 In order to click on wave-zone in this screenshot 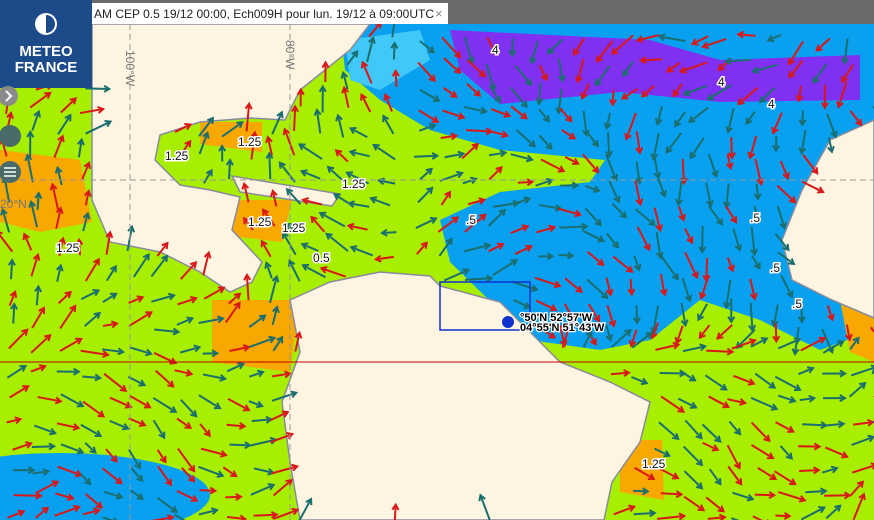, I will do `click(105, 486)`.